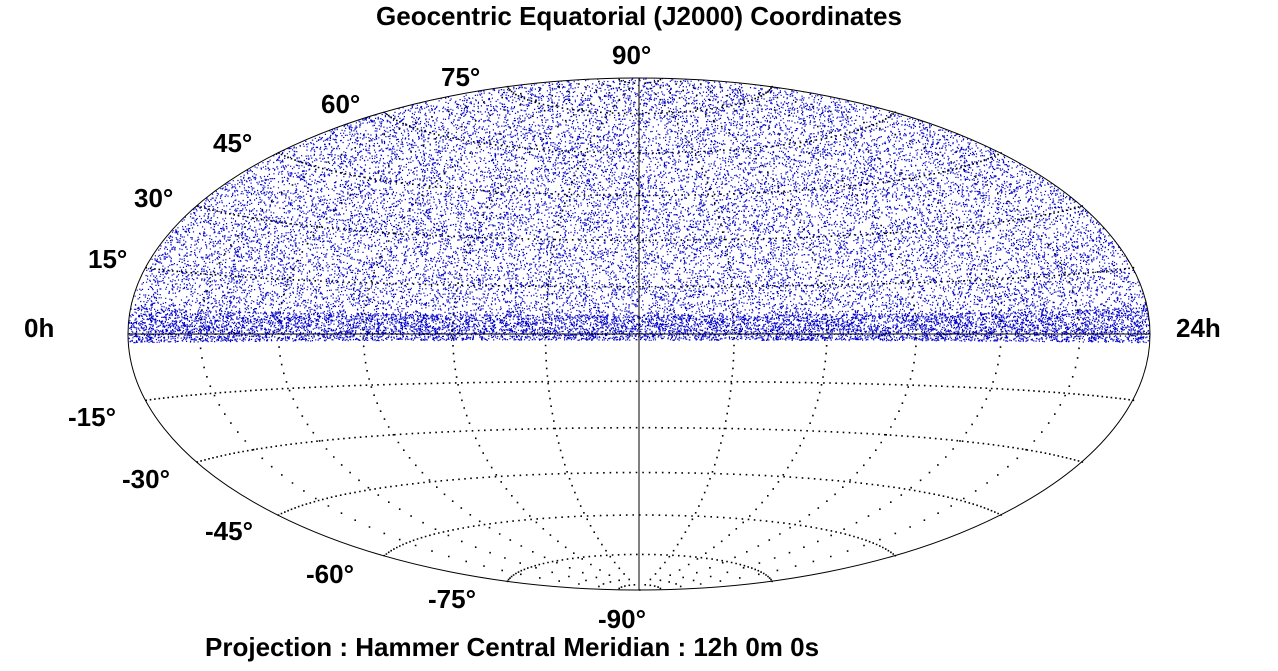  What do you see at coordinates (632, 55) in the screenshot?
I see `dec-label-90: 90°` at bounding box center [632, 55].